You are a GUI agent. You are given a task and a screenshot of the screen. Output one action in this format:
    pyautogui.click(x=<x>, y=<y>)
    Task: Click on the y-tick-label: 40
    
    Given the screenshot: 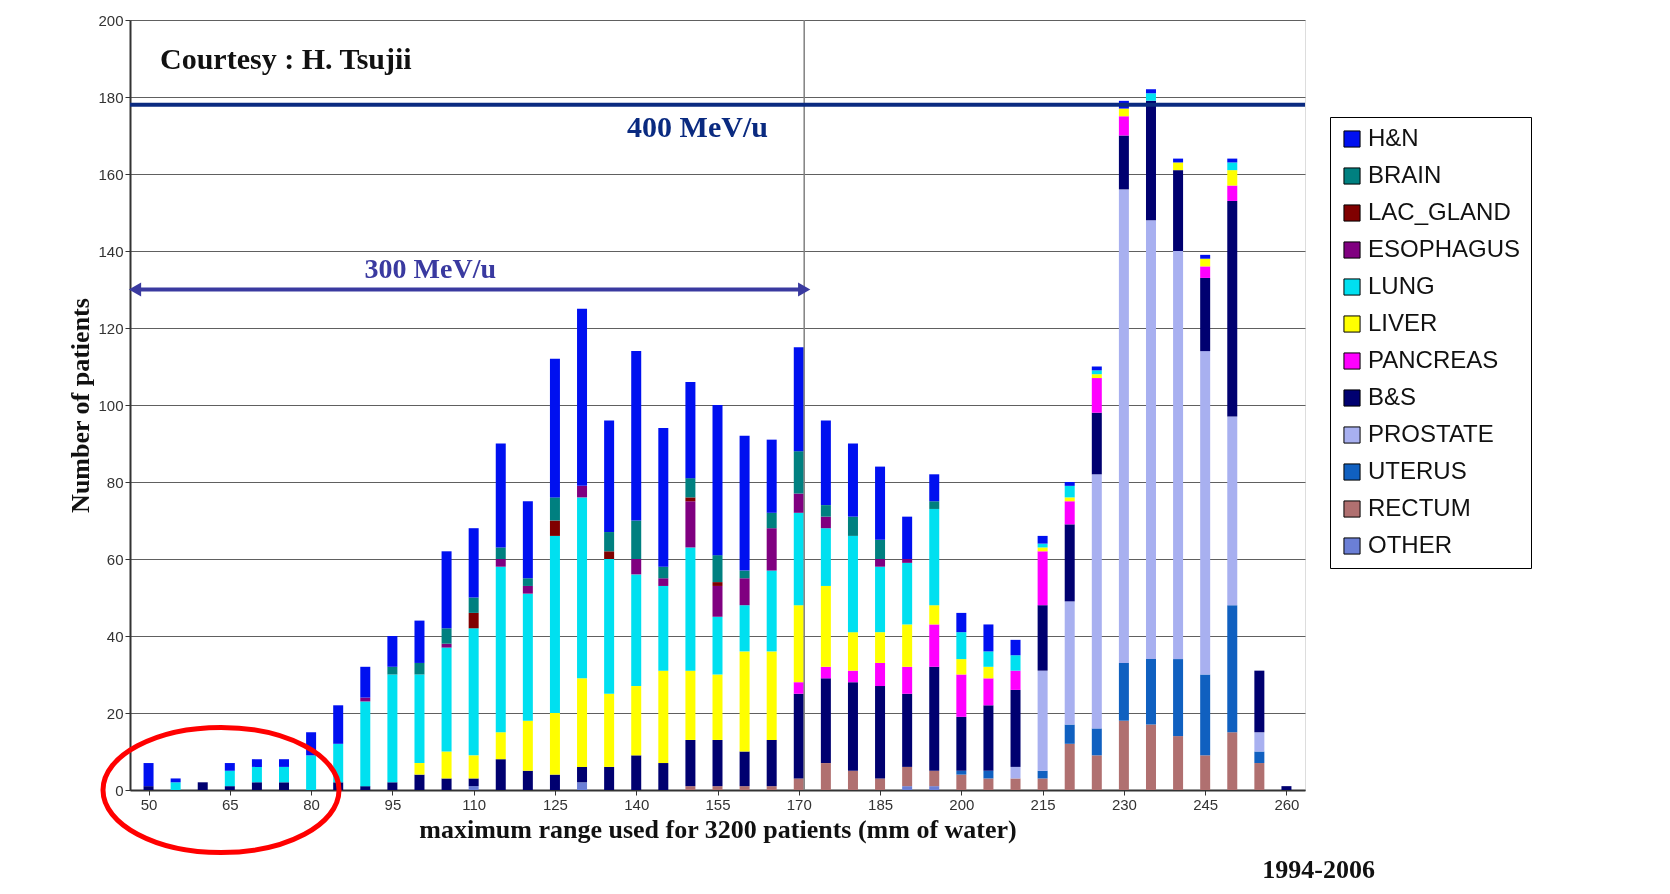 What is the action you would take?
    pyautogui.click(x=115, y=636)
    